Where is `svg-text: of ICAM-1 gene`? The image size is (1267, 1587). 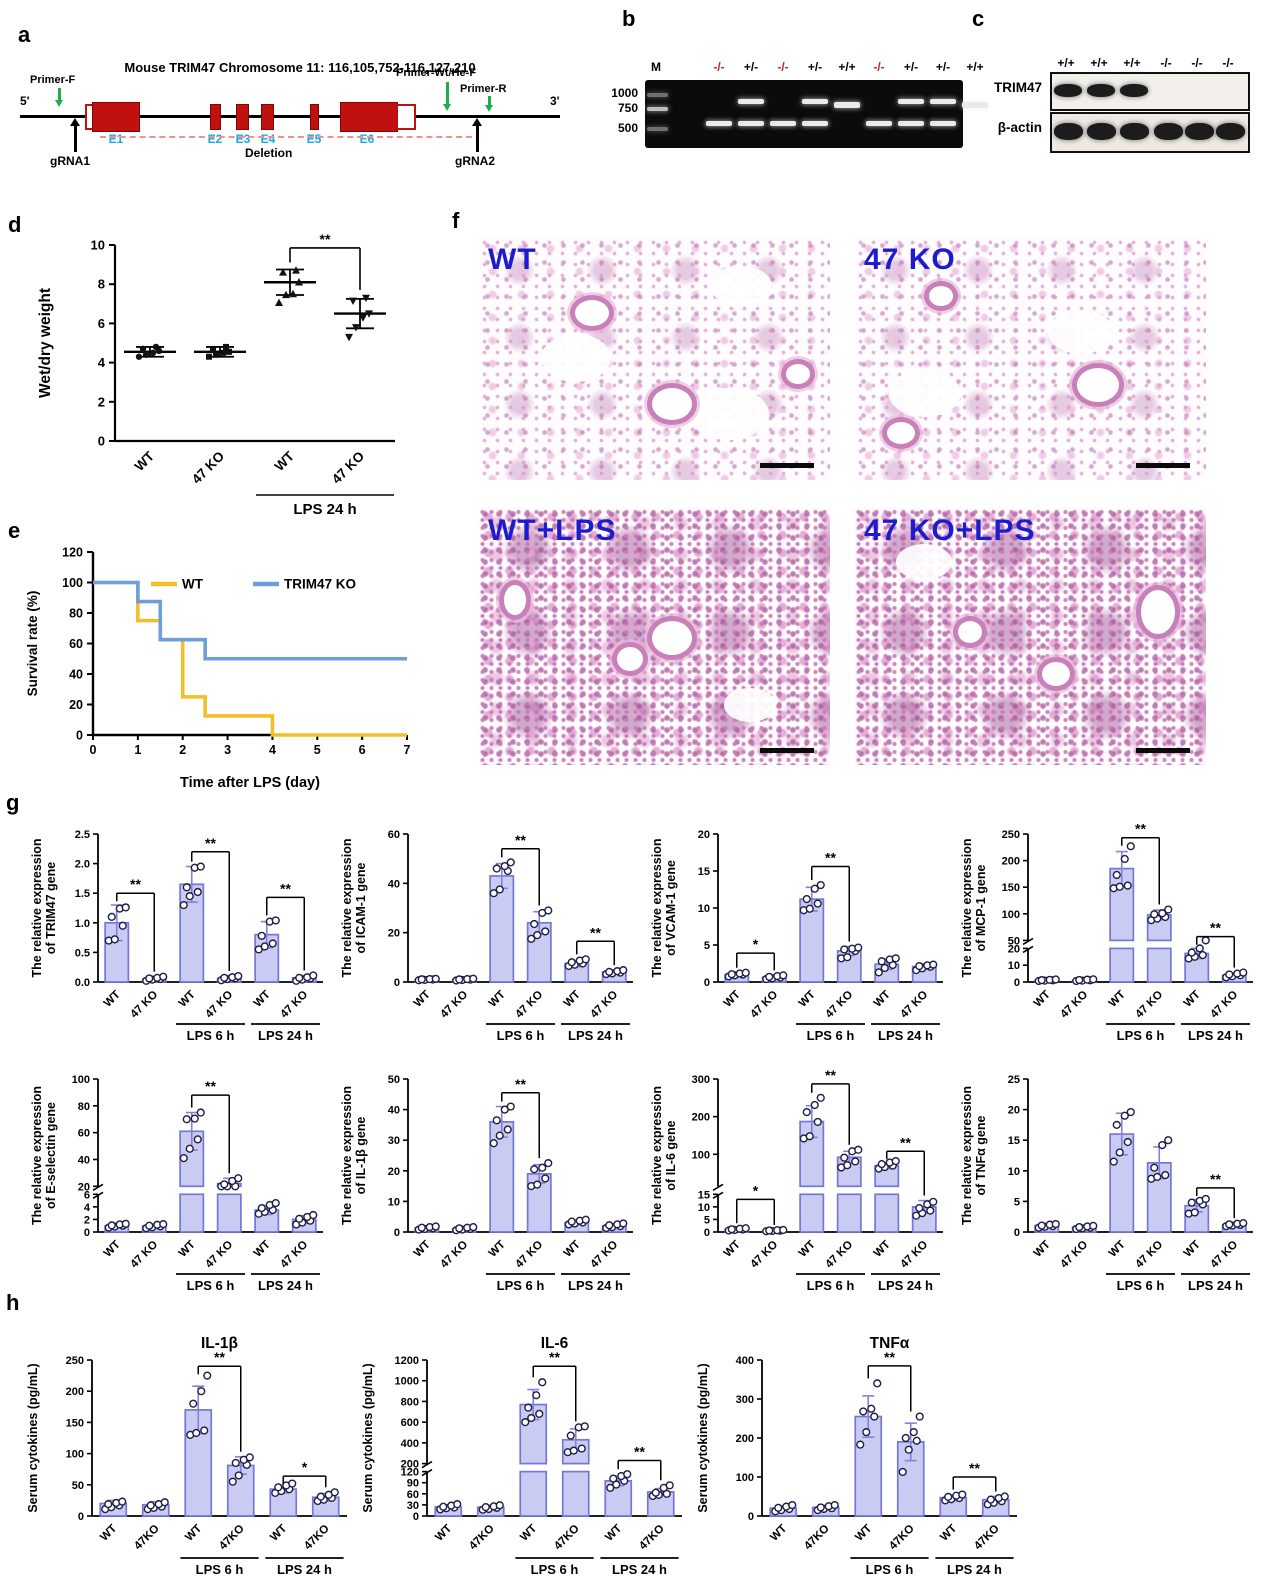 svg-text: of ICAM-1 gene is located at coordinates (361, 907).